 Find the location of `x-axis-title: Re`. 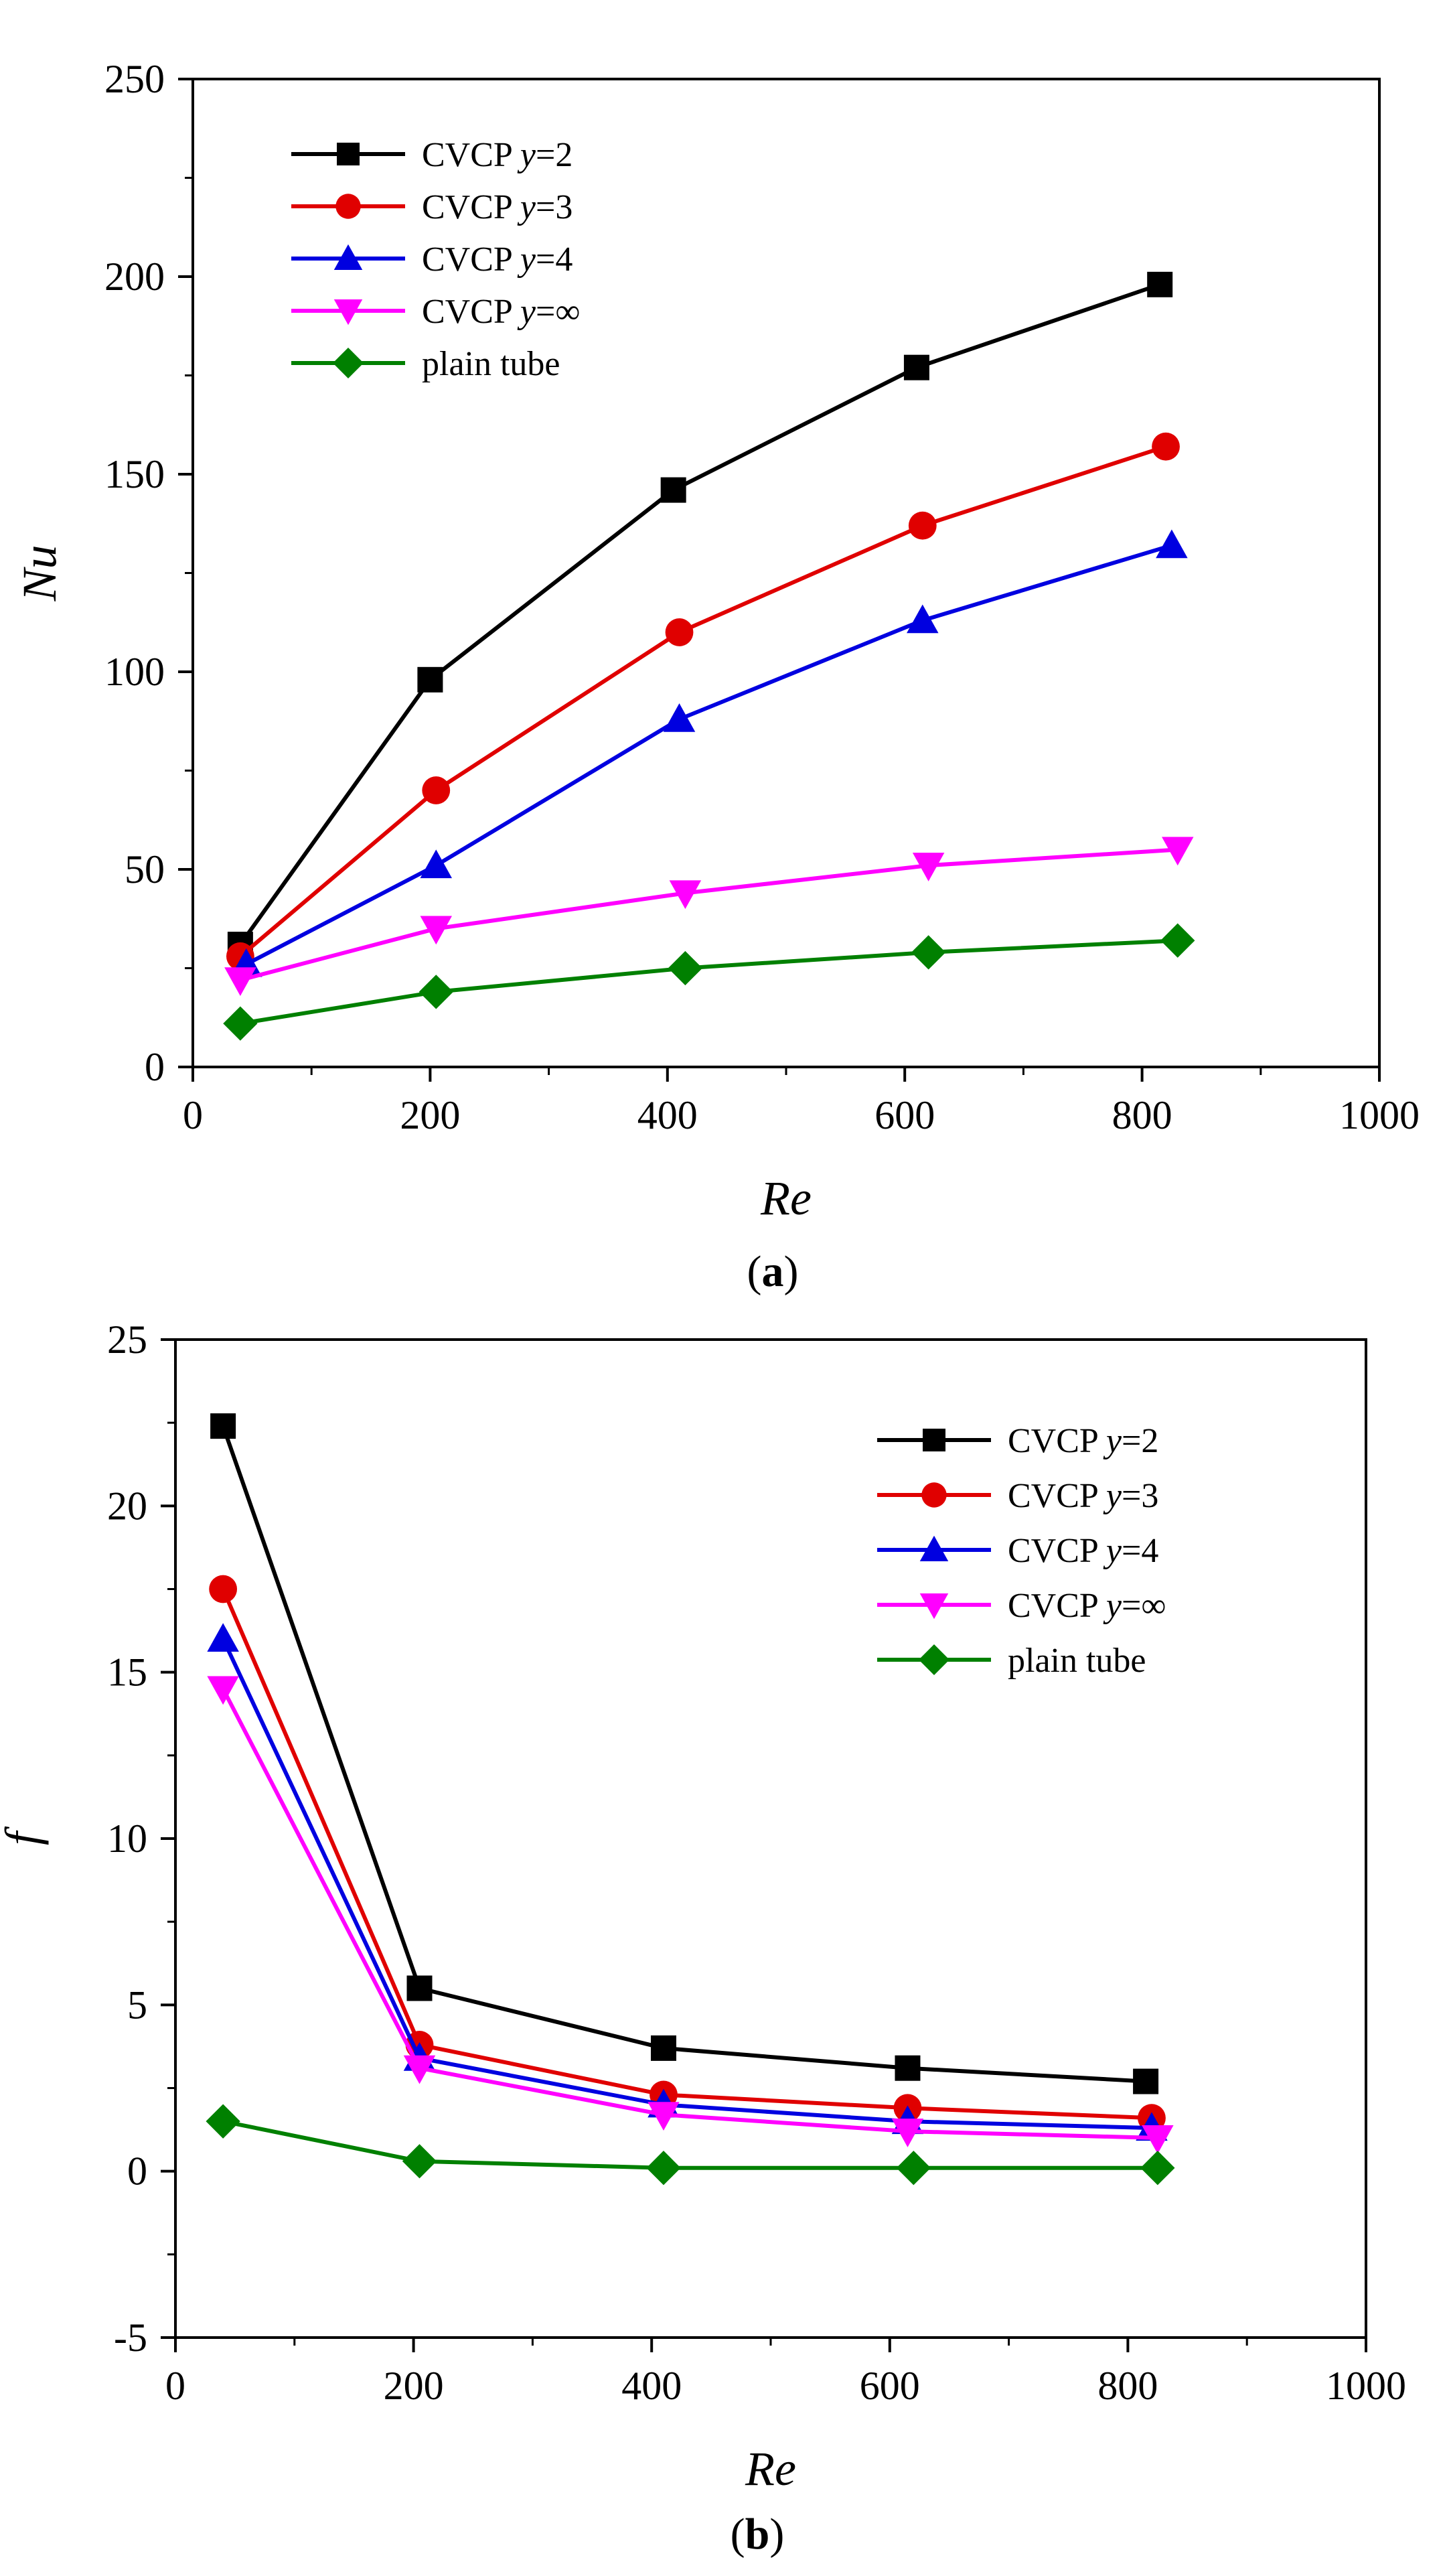

x-axis-title: Re is located at coordinates (771, 2469).